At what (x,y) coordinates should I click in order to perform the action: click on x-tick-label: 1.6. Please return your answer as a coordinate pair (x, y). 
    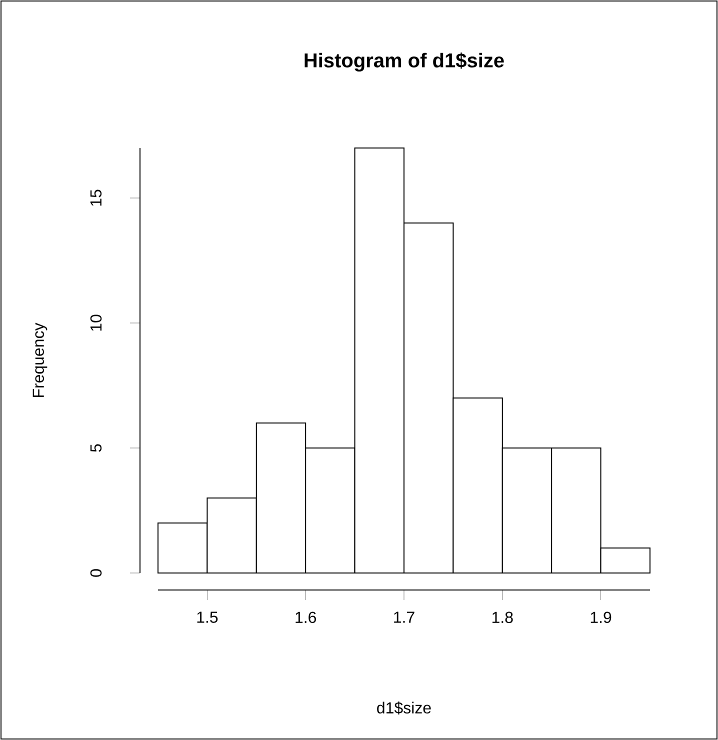
    Looking at the image, I should click on (306, 618).